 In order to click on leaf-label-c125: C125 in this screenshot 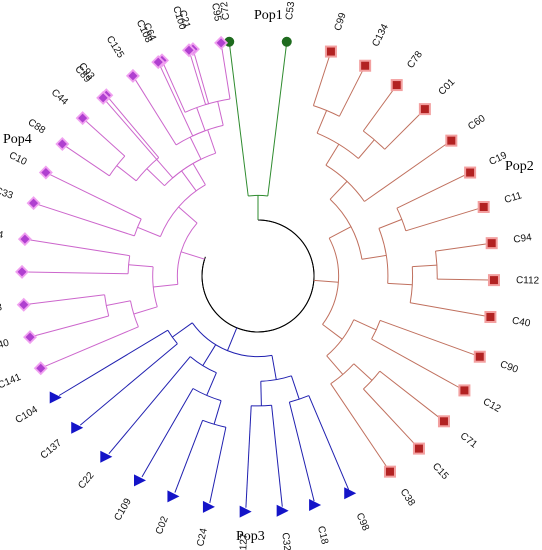, I will do `click(115, 47)`.